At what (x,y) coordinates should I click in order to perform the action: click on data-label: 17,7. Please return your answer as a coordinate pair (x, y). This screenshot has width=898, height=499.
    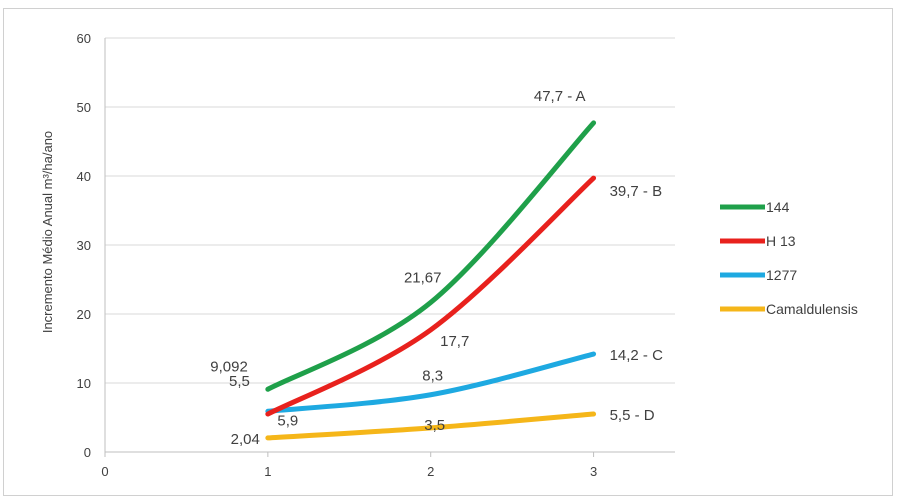
    Looking at the image, I should click on (454, 341).